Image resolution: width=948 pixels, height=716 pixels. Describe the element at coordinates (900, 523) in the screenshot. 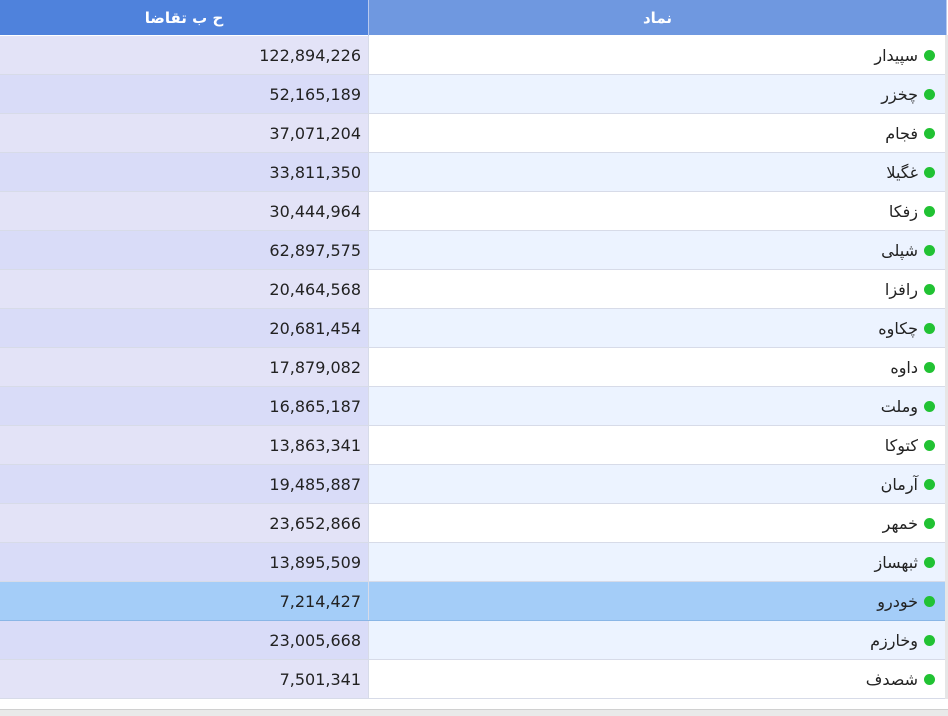

I see `symbol-name: خمهر` at that location.